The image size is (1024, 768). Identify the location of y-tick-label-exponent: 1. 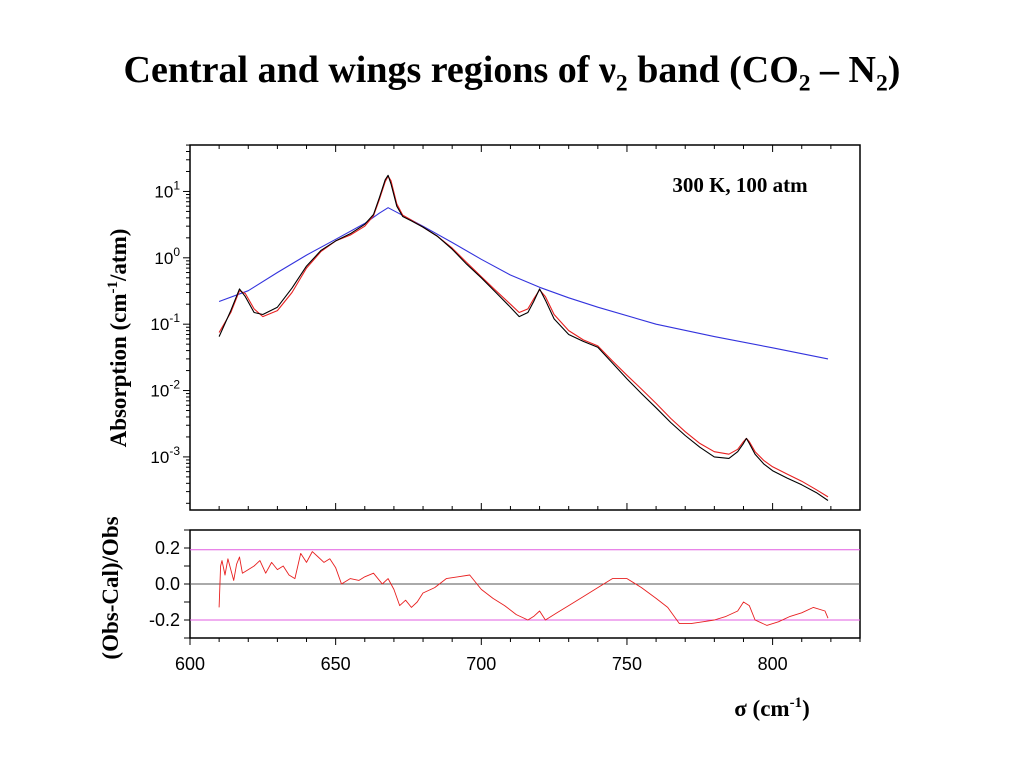
(176, 185).